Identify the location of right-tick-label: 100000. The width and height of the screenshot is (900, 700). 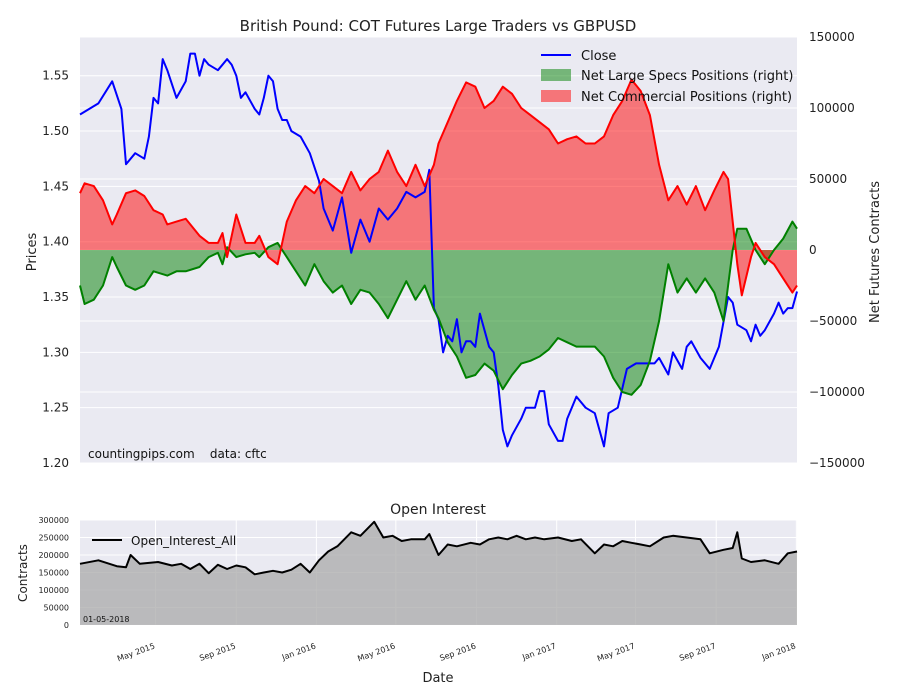
(832, 108).